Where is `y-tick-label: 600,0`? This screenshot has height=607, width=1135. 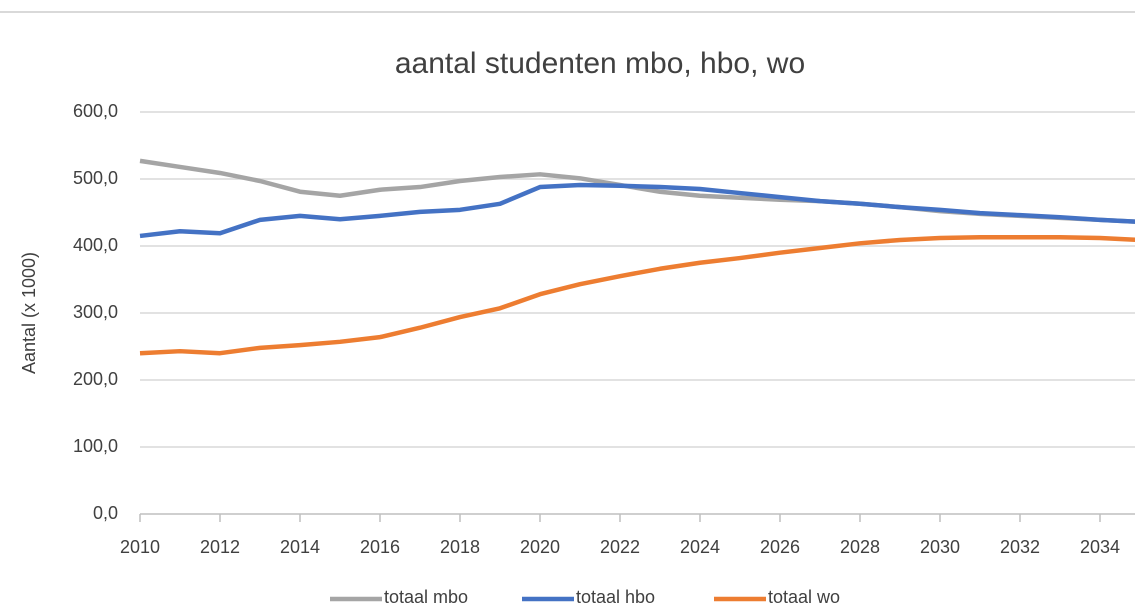 y-tick-label: 600,0 is located at coordinates (95, 111).